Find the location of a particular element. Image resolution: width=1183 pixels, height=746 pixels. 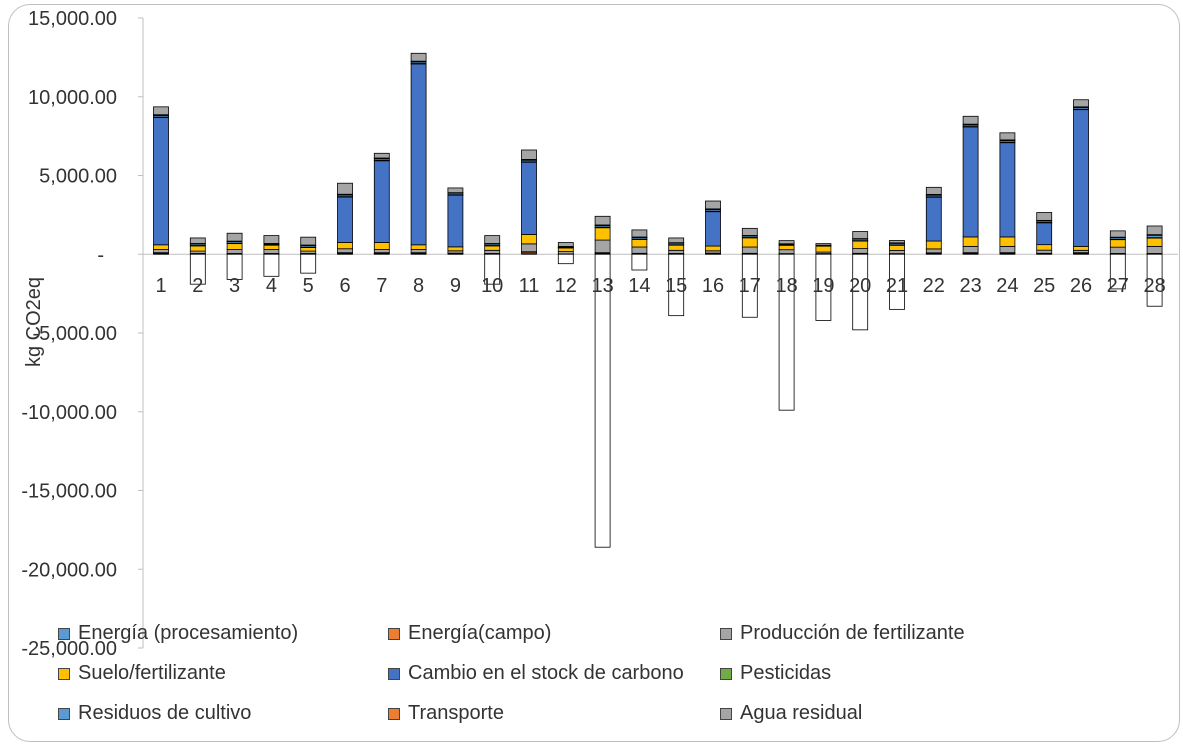

legend-item: Pesticidas is located at coordinates (775, 673).